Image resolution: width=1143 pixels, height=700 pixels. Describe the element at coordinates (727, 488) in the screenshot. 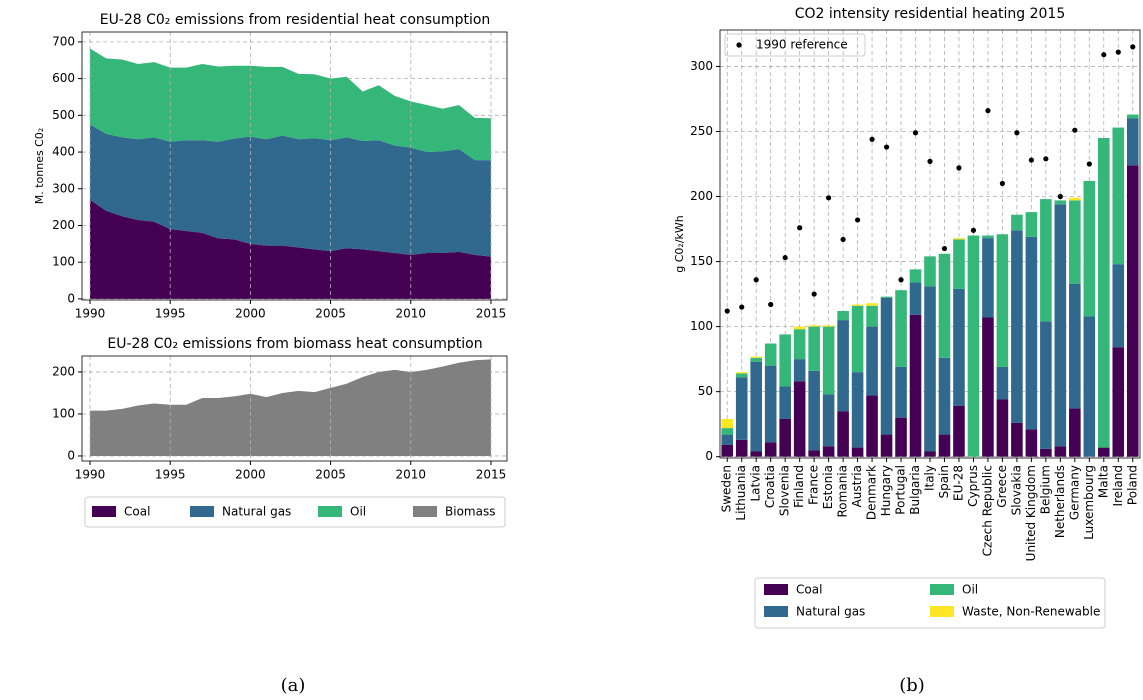

I see `x-tick-label: Sweden` at that location.